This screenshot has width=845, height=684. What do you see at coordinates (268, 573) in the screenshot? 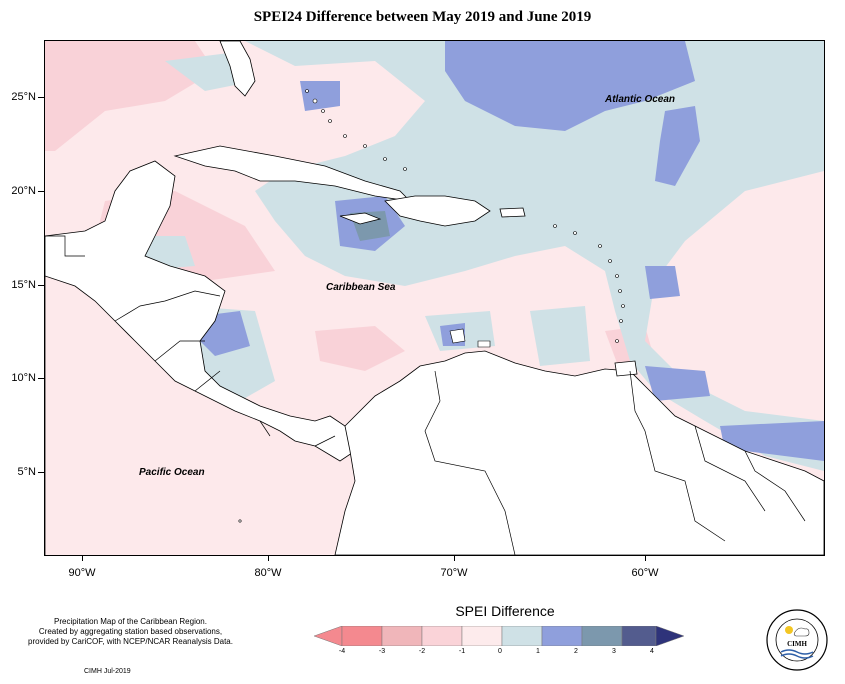
I see `lon-label-80w: 80°W` at bounding box center [268, 573].